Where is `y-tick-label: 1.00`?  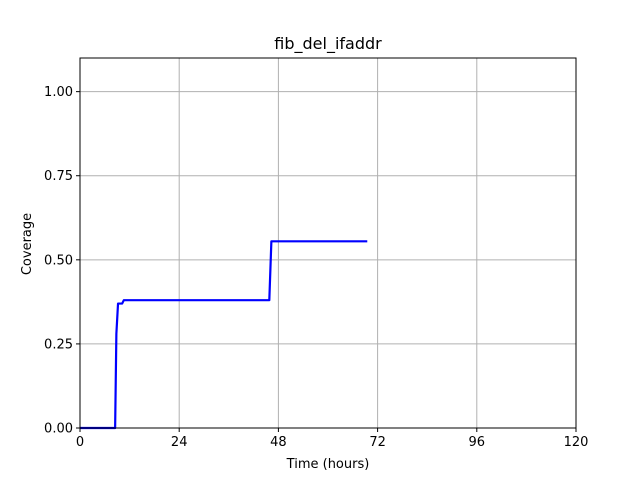 y-tick-label: 1.00 is located at coordinates (58, 92).